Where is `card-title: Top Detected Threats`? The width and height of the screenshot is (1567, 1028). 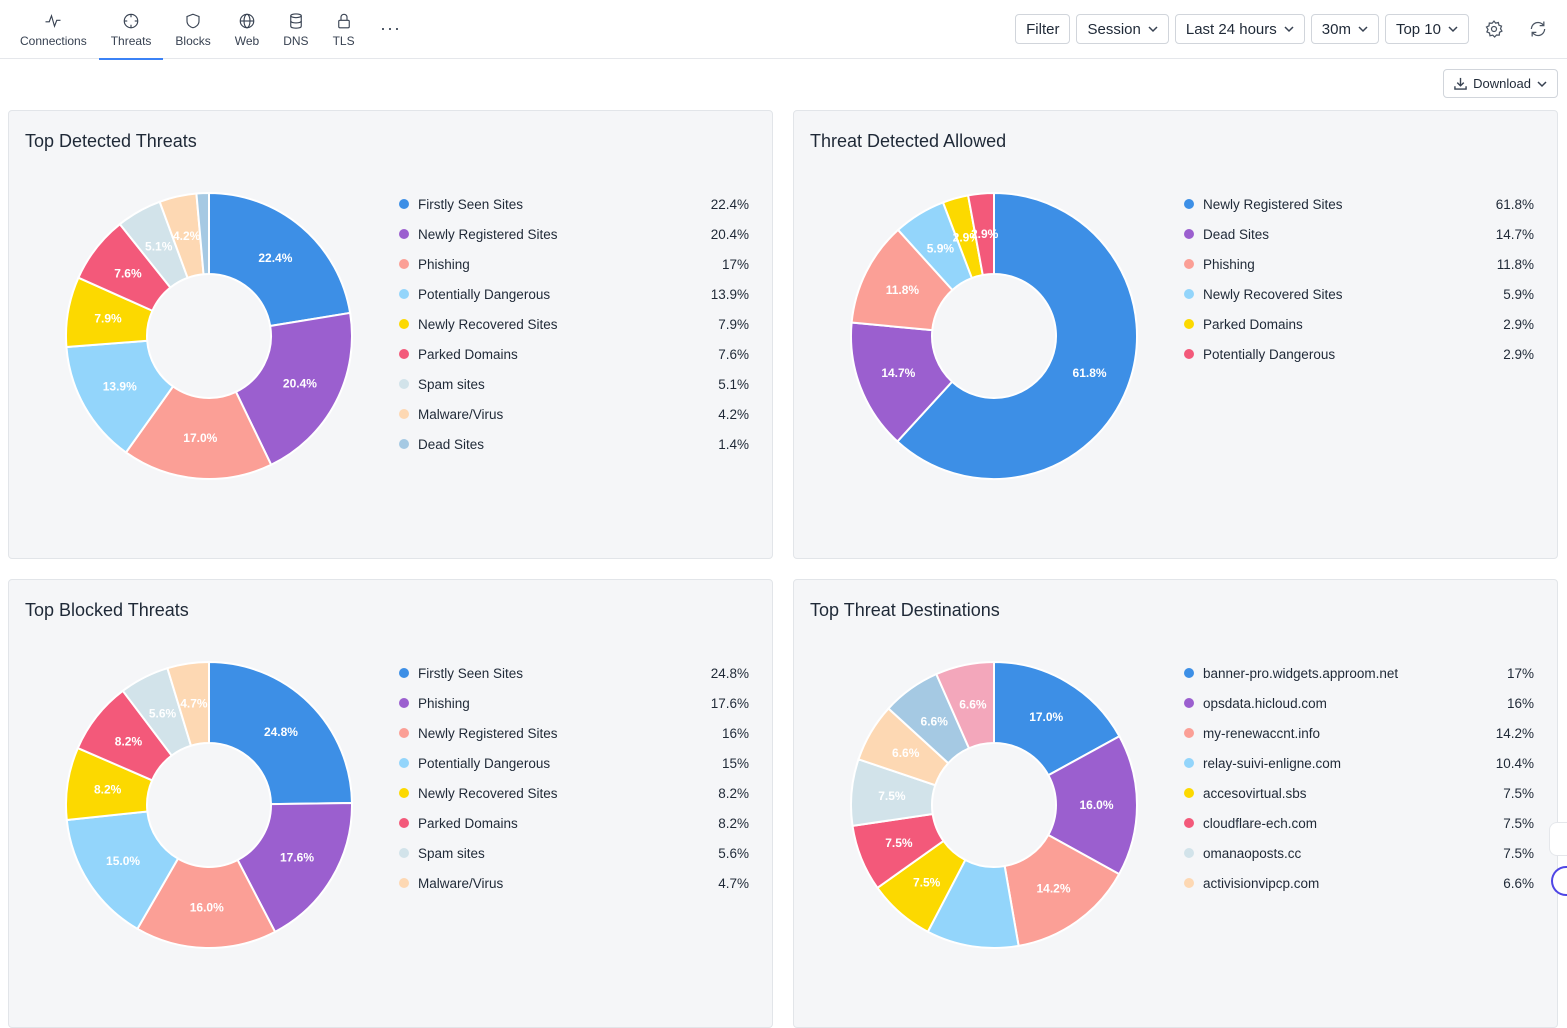 card-title: Top Detected Threats is located at coordinates (111, 141).